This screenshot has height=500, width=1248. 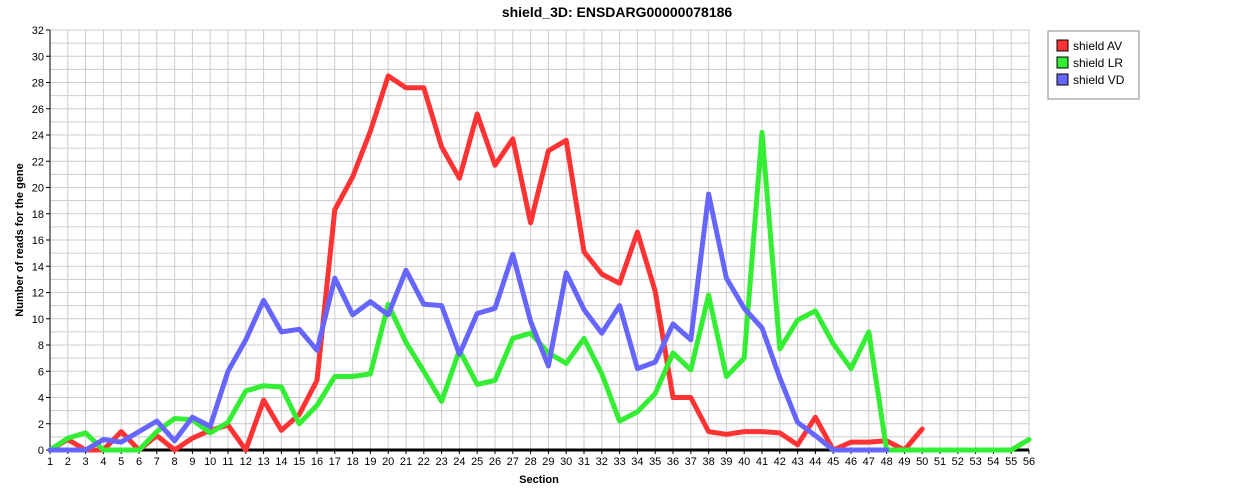 What do you see at coordinates (38, 215) in the screenshot?
I see `y-tick-label: 18` at bounding box center [38, 215].